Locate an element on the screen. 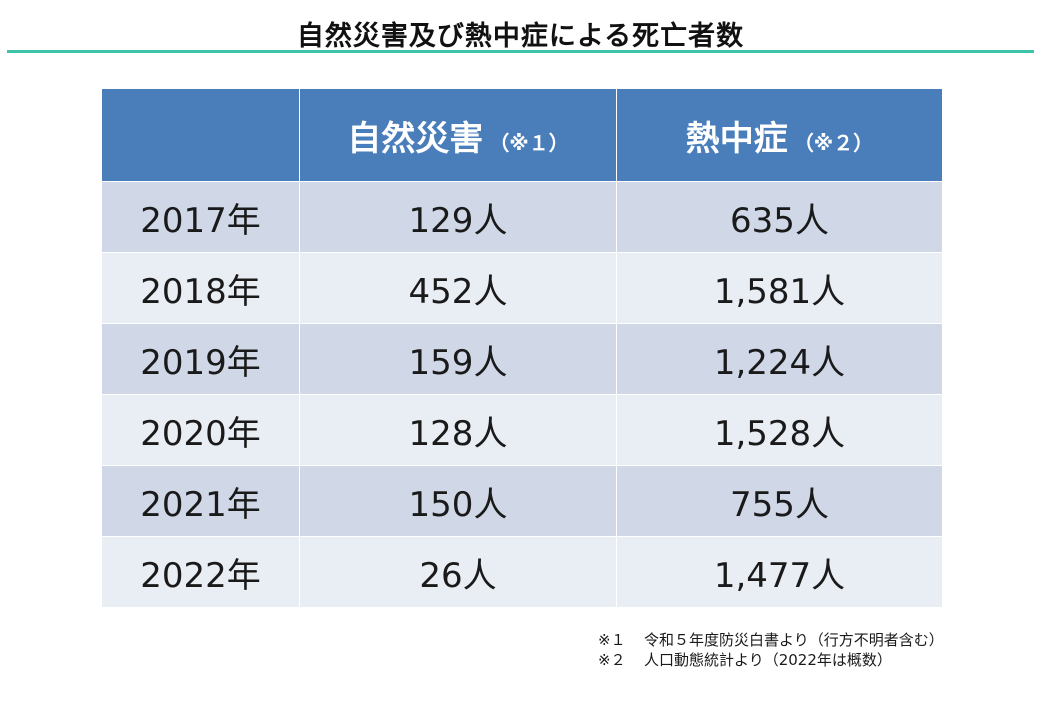 This screenshot has width=1041, height=721. natural-disaster-cell: 128人 is located at coordinates (458, 430).